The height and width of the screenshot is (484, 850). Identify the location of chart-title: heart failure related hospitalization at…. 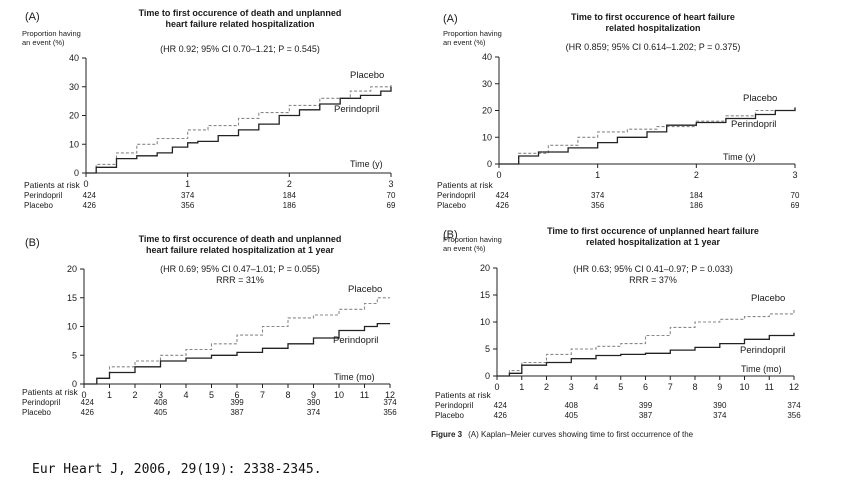
(240, 250).